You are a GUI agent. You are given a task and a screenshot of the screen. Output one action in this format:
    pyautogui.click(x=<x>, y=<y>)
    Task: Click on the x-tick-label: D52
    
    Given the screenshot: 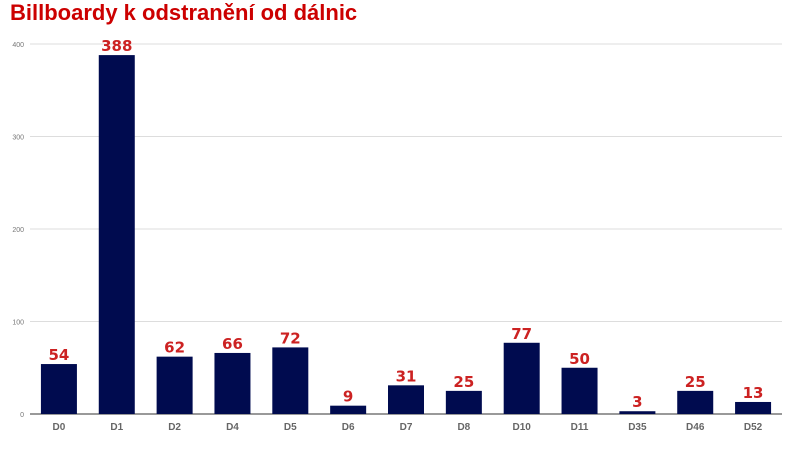 What is the action you would take?
    pyautogui.click(x=753, y=427)
    